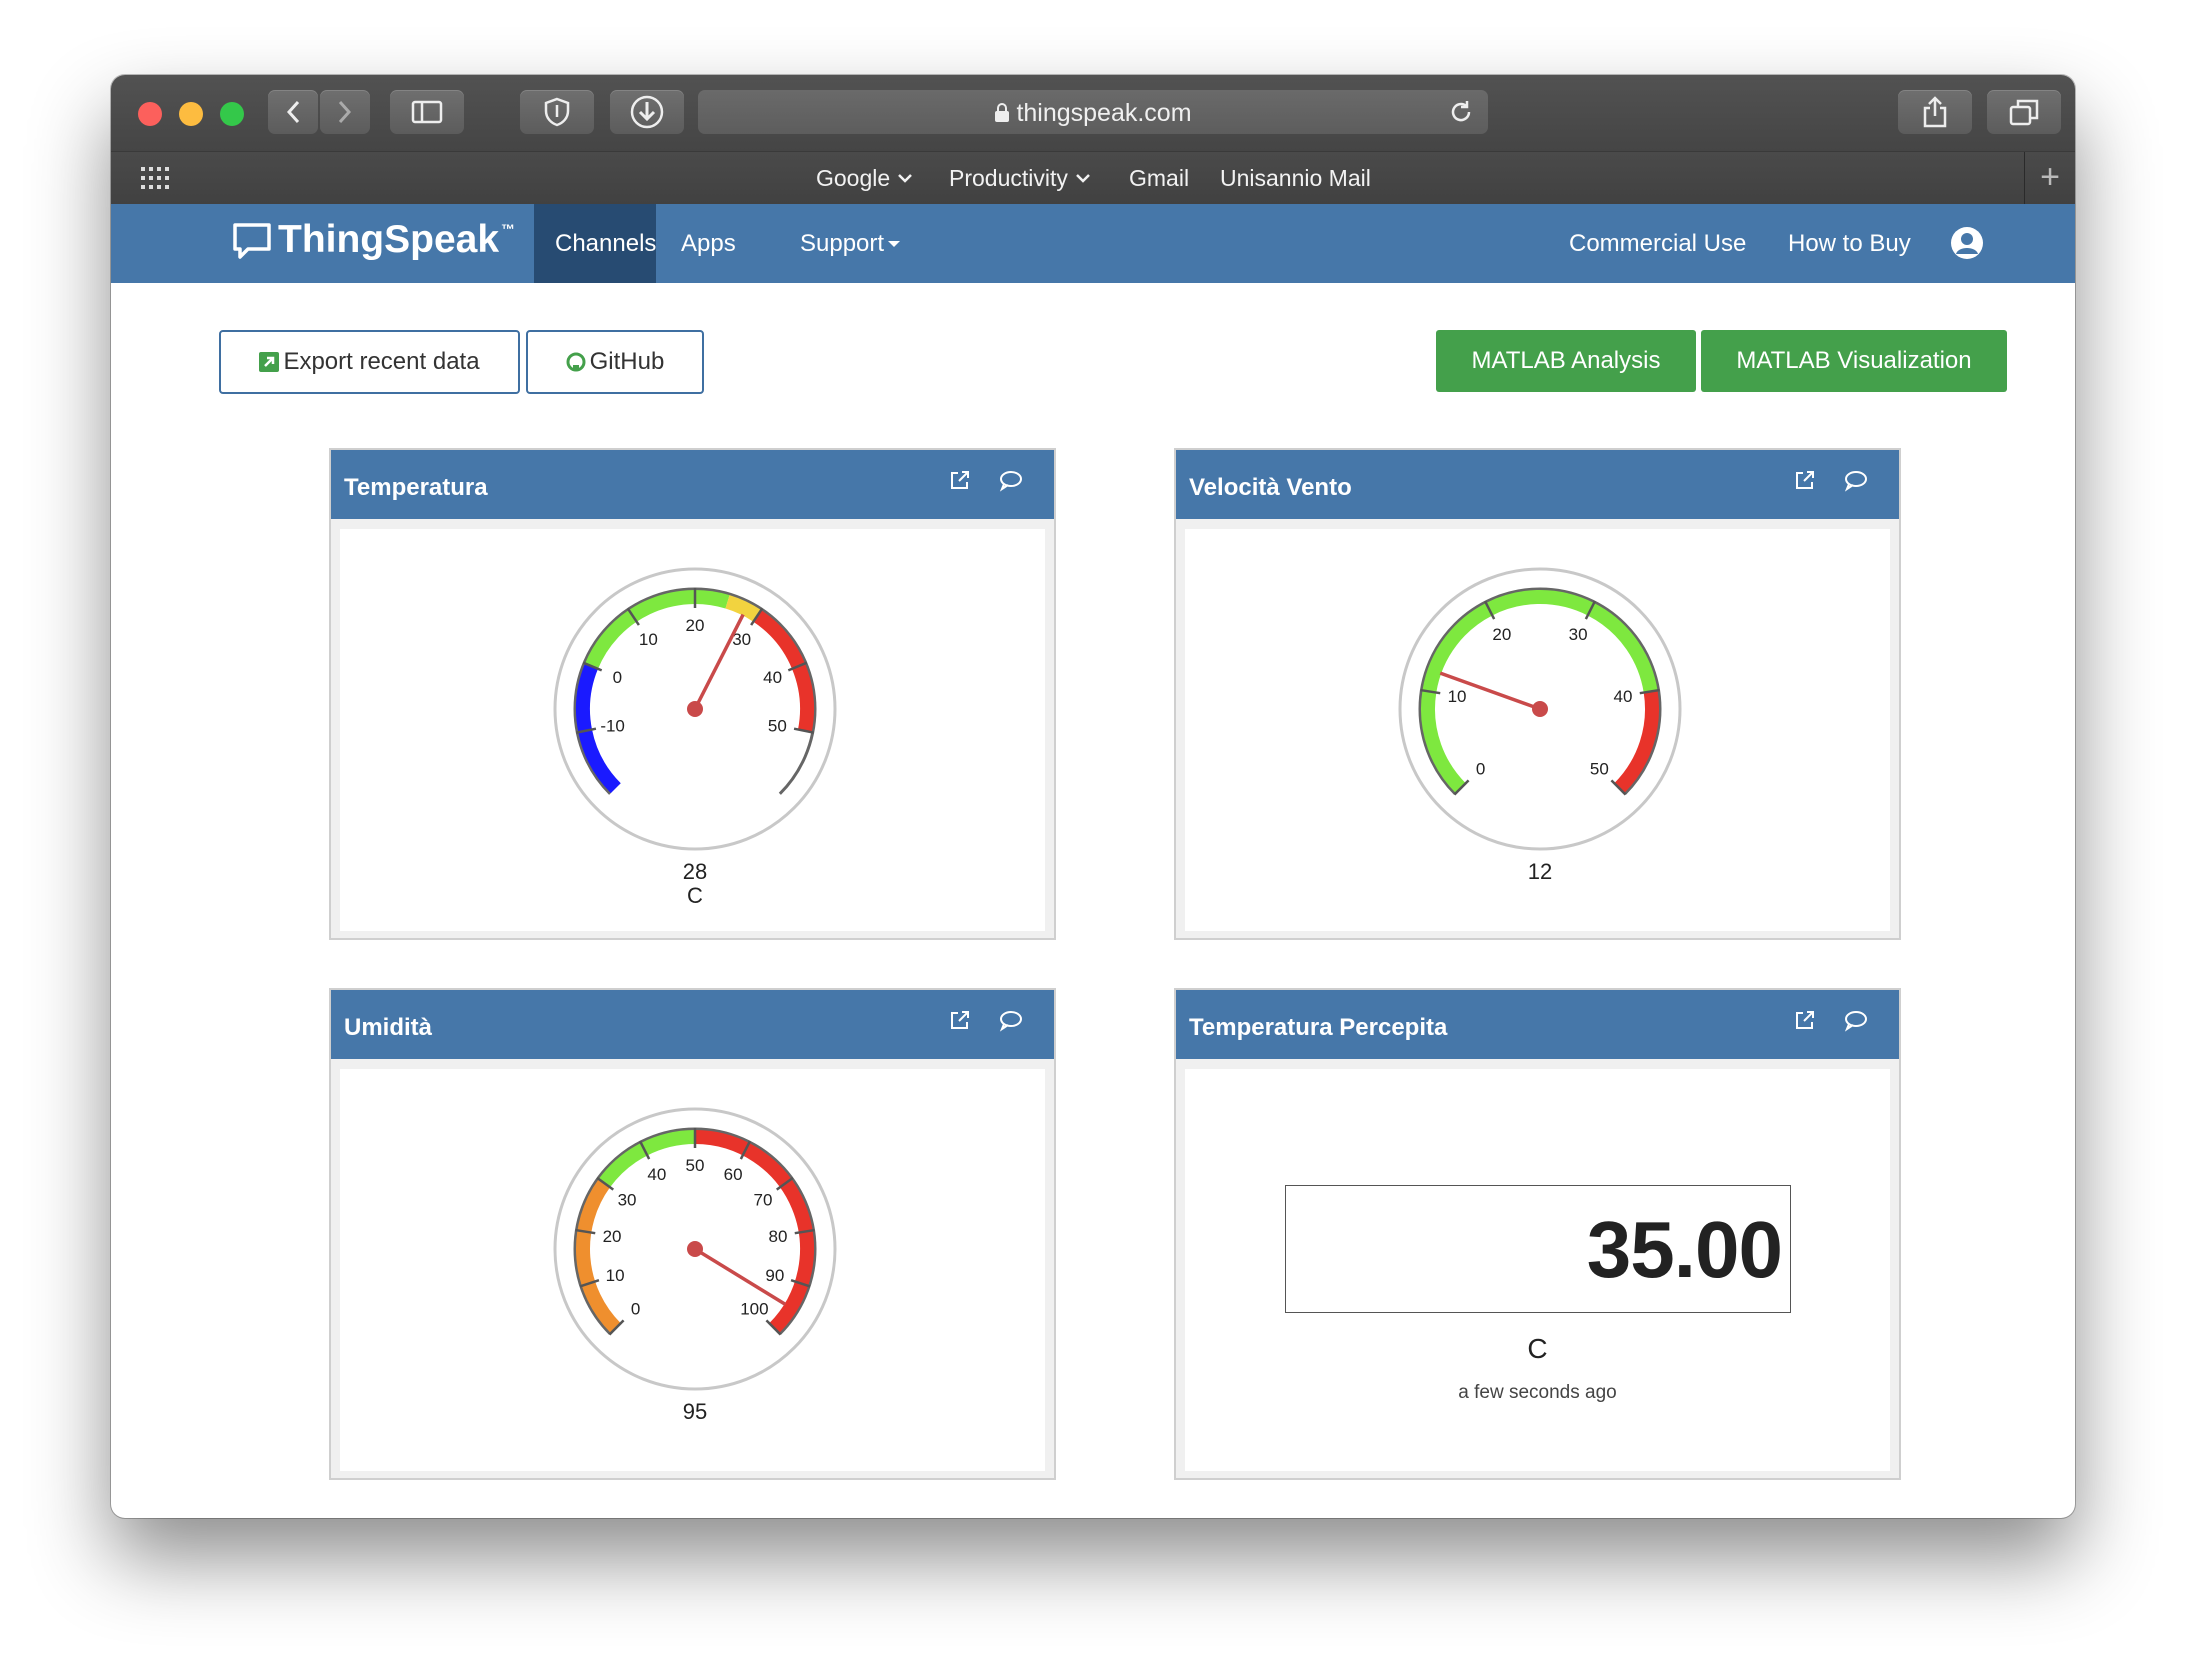  I want to click on github-icon, so click(576, 362).